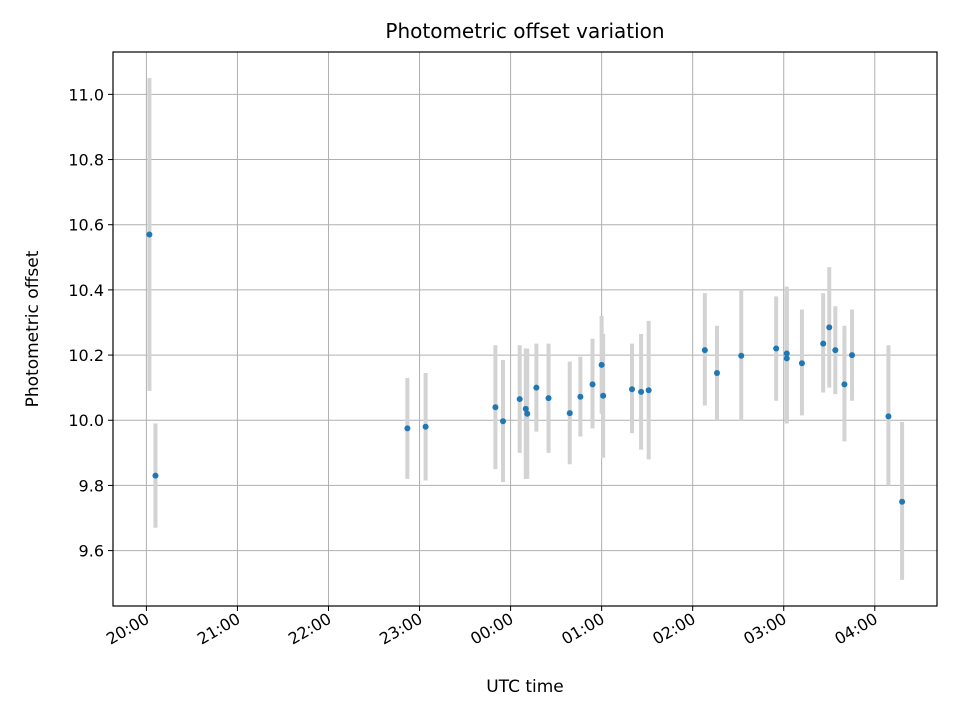  What do you see at coordinates (524, 31) in the screenshot?
I see `chart-title: Photometric offset variation` at bounding box center [524, 31].